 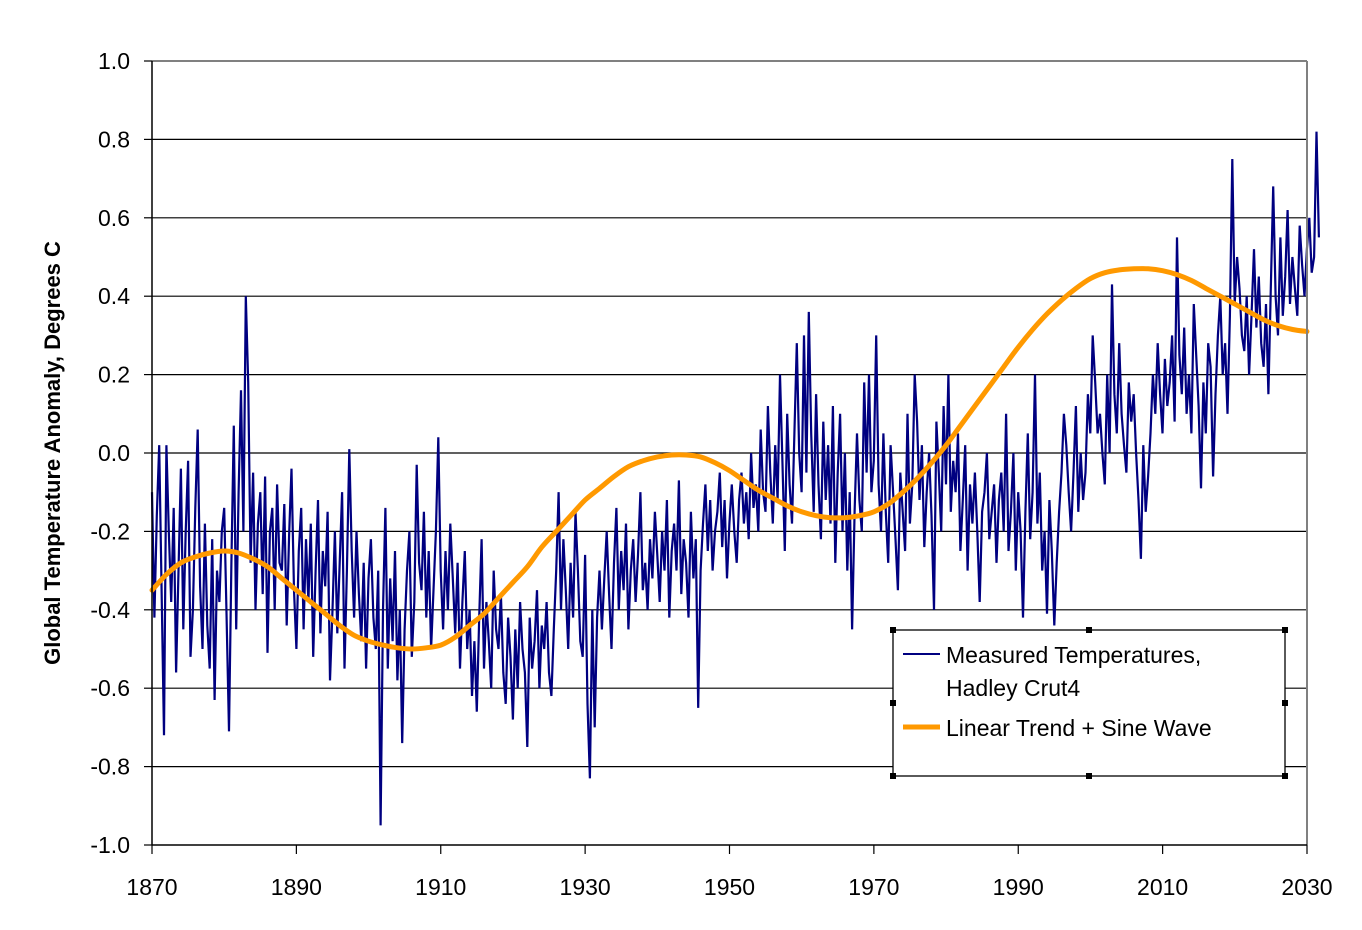 I want to click on y-axis-ticks: 1.0 0.8 0.6 0.4 0.2 0.0 -0.2 -0.4 -0.6 -0.8 -1.0, so click(x=121, y=453).